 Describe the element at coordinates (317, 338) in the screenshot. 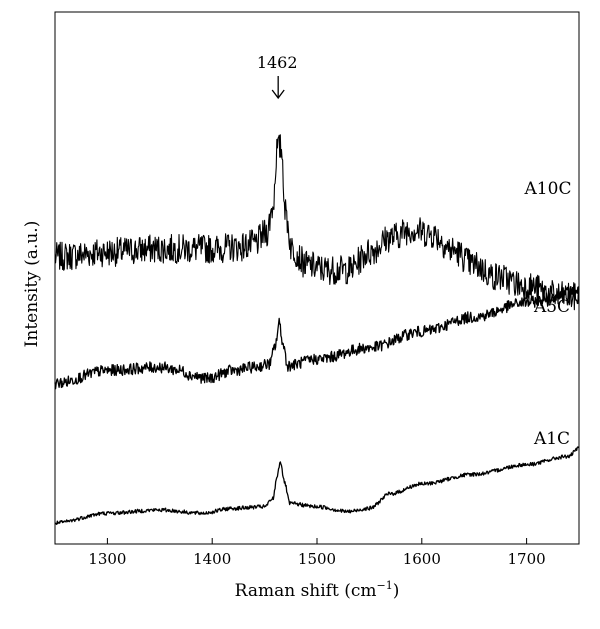

I see `series-line-a5c` at that location.